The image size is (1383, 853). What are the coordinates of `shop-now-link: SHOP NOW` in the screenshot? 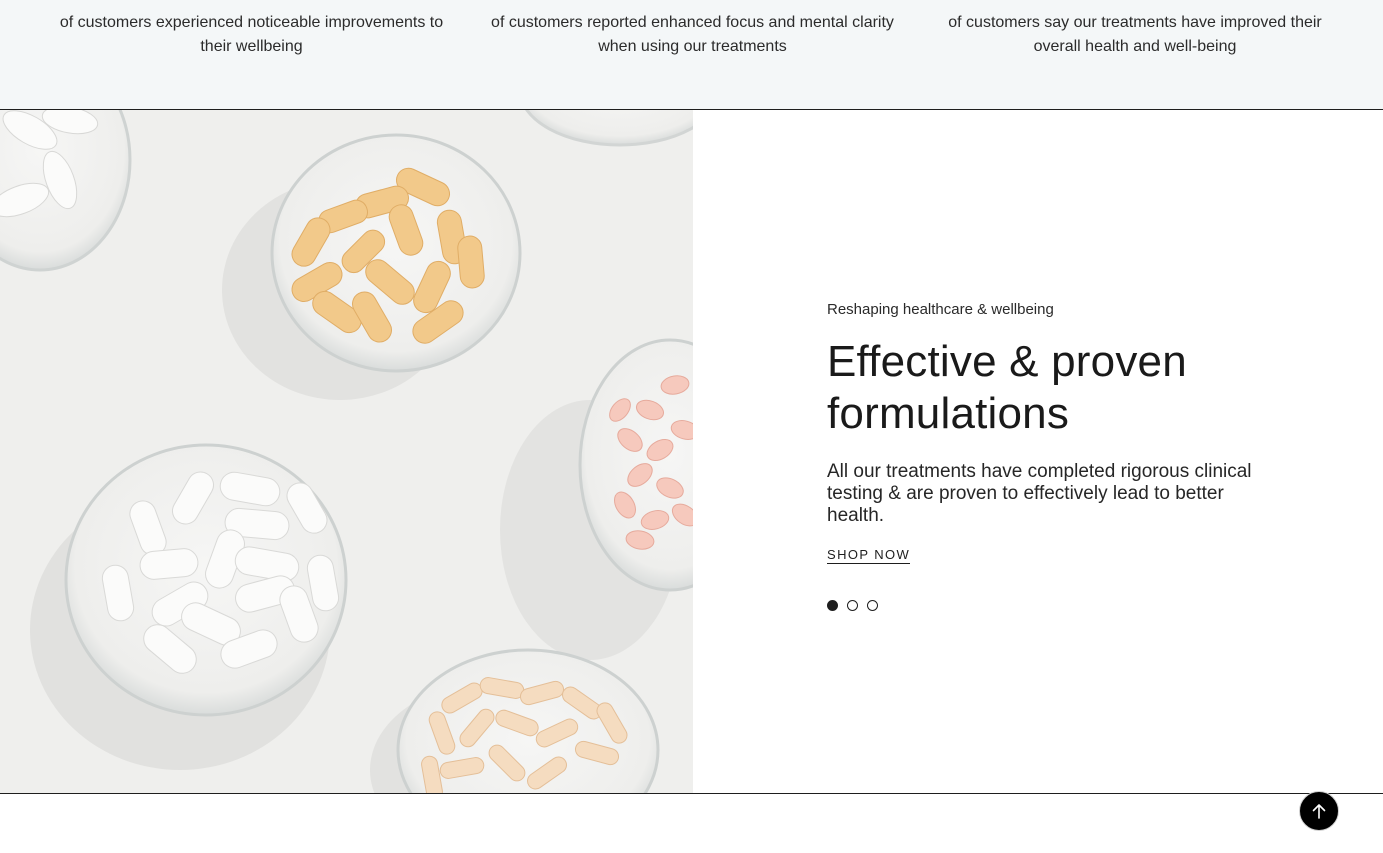 It's located at (869, 555).